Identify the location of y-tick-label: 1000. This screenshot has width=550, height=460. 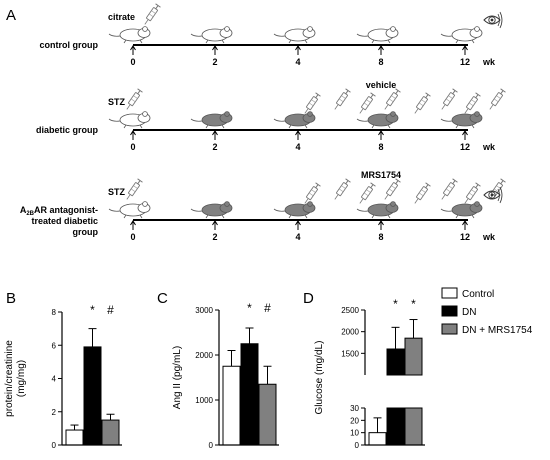
(204, 400).